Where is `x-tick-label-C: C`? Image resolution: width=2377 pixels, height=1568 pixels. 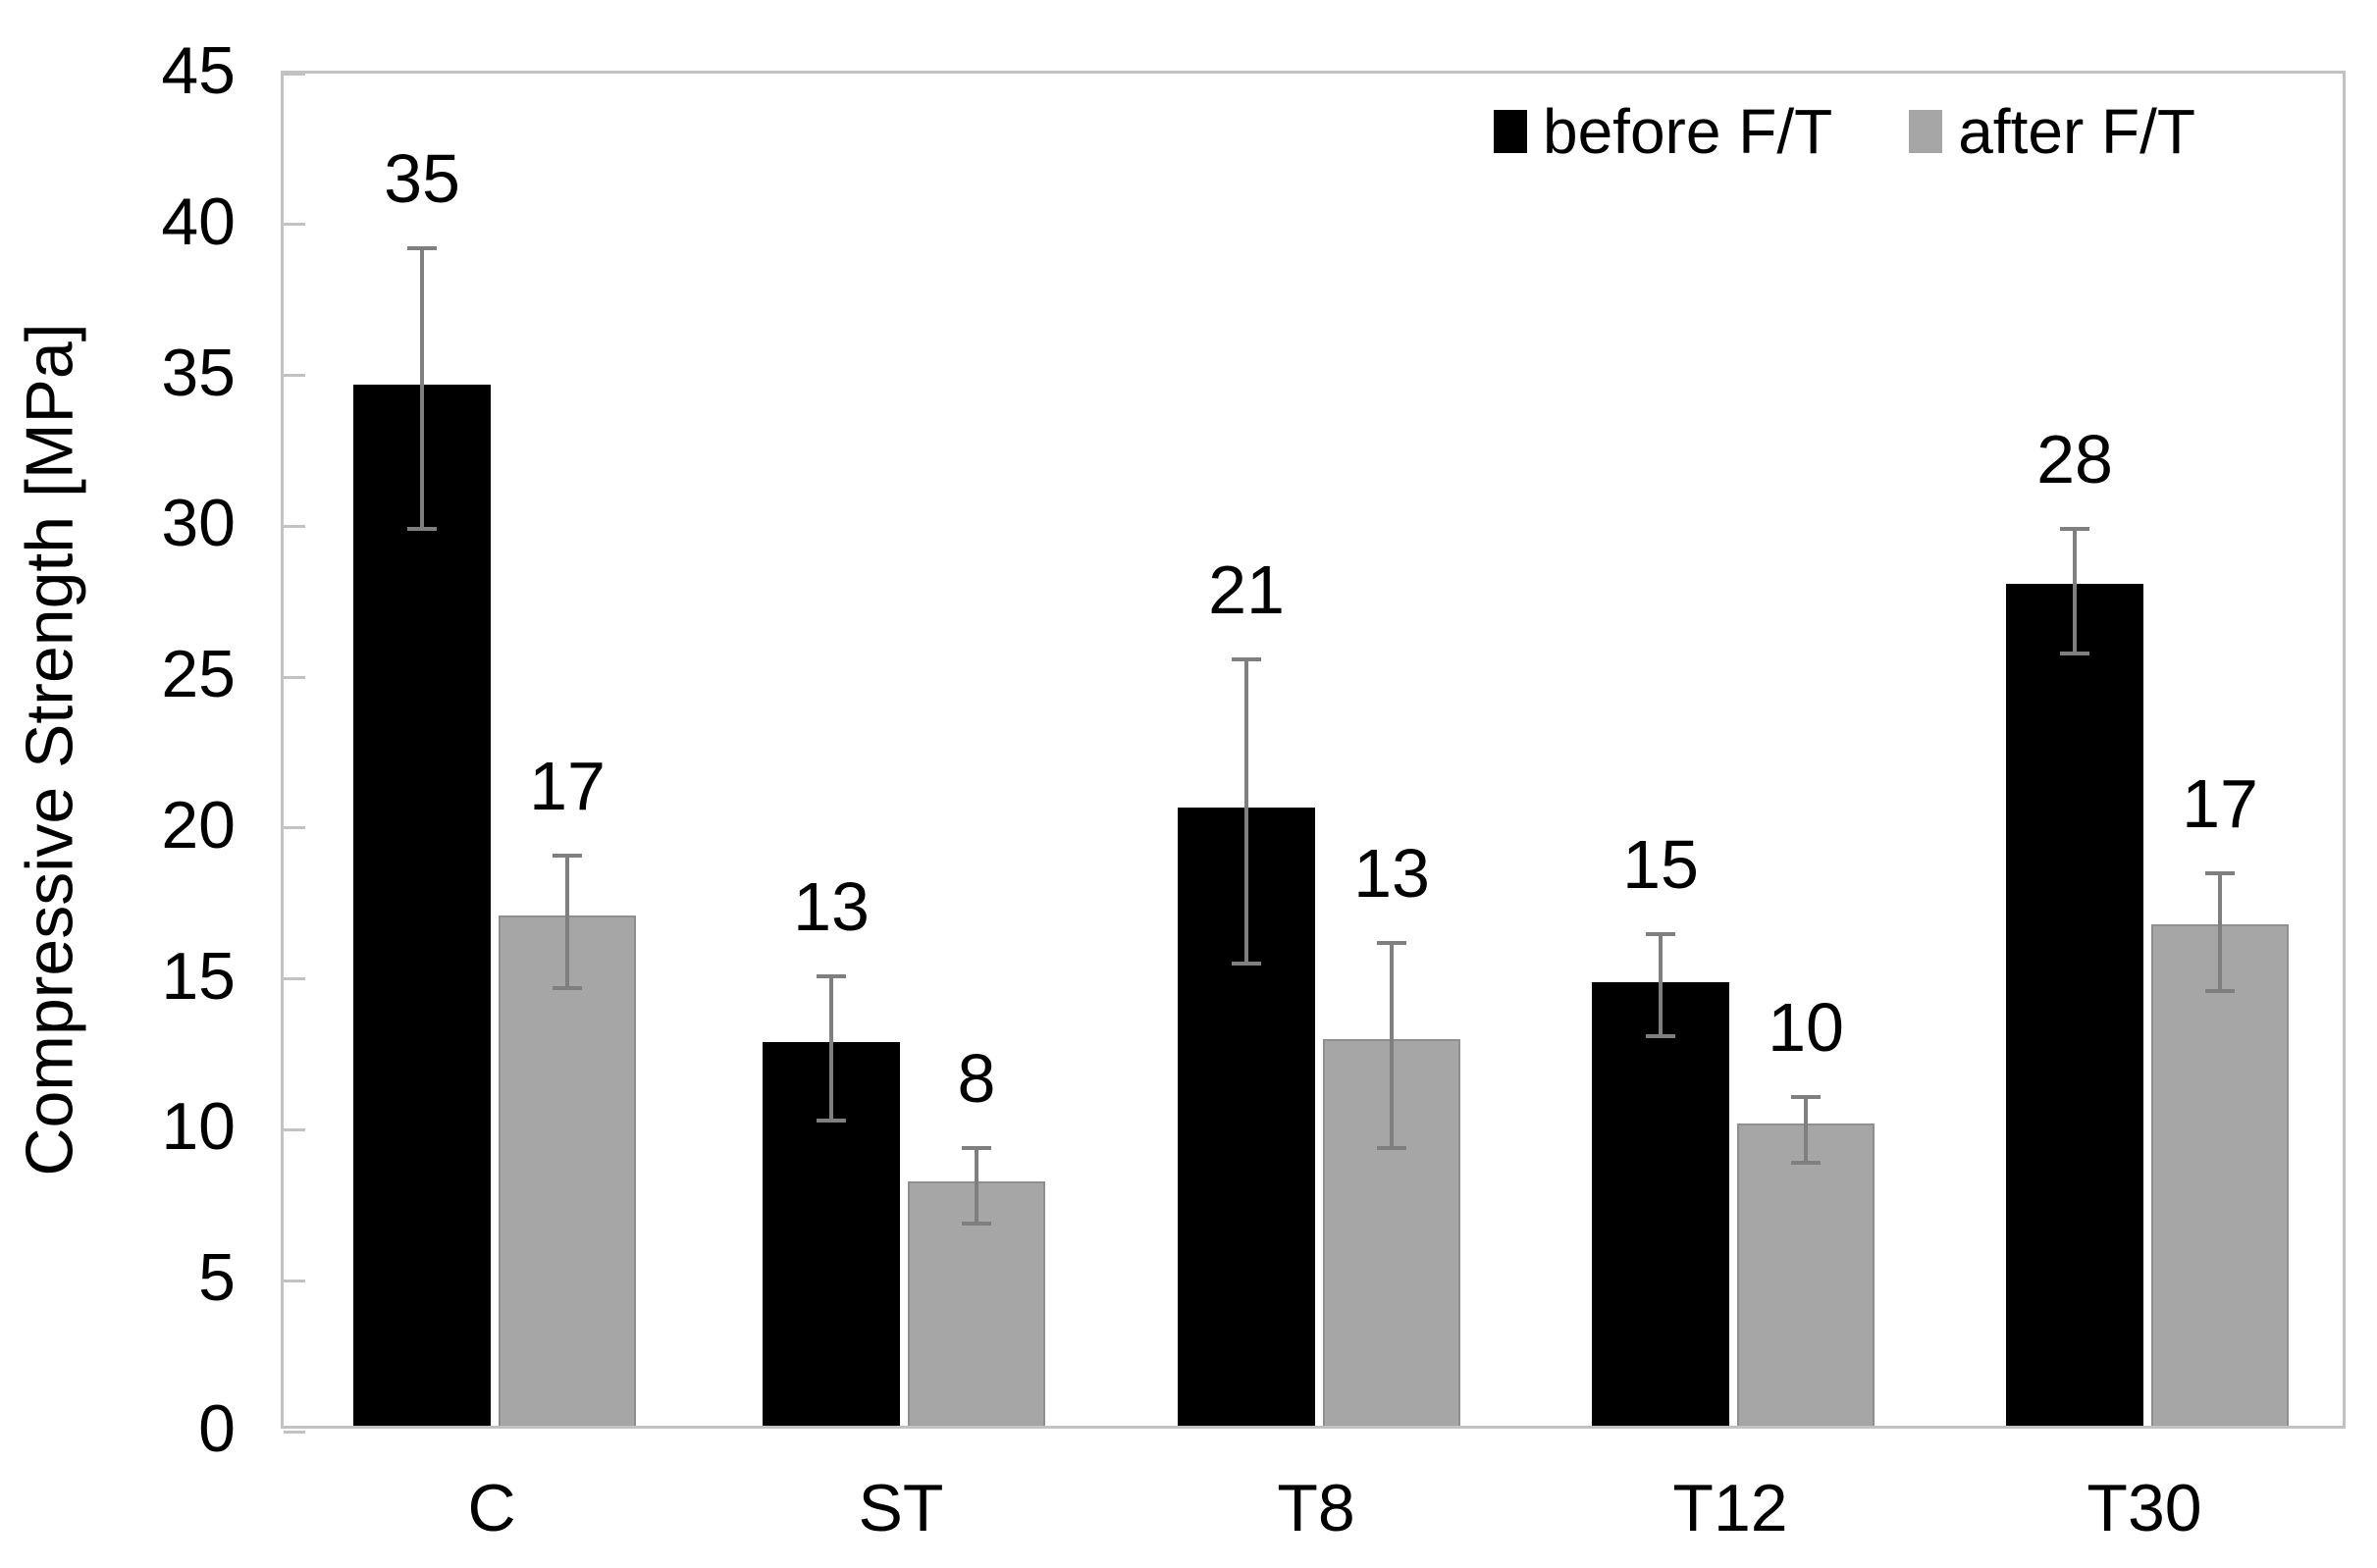
x-tick-label-C: C is located at coordinates (491, 1508).